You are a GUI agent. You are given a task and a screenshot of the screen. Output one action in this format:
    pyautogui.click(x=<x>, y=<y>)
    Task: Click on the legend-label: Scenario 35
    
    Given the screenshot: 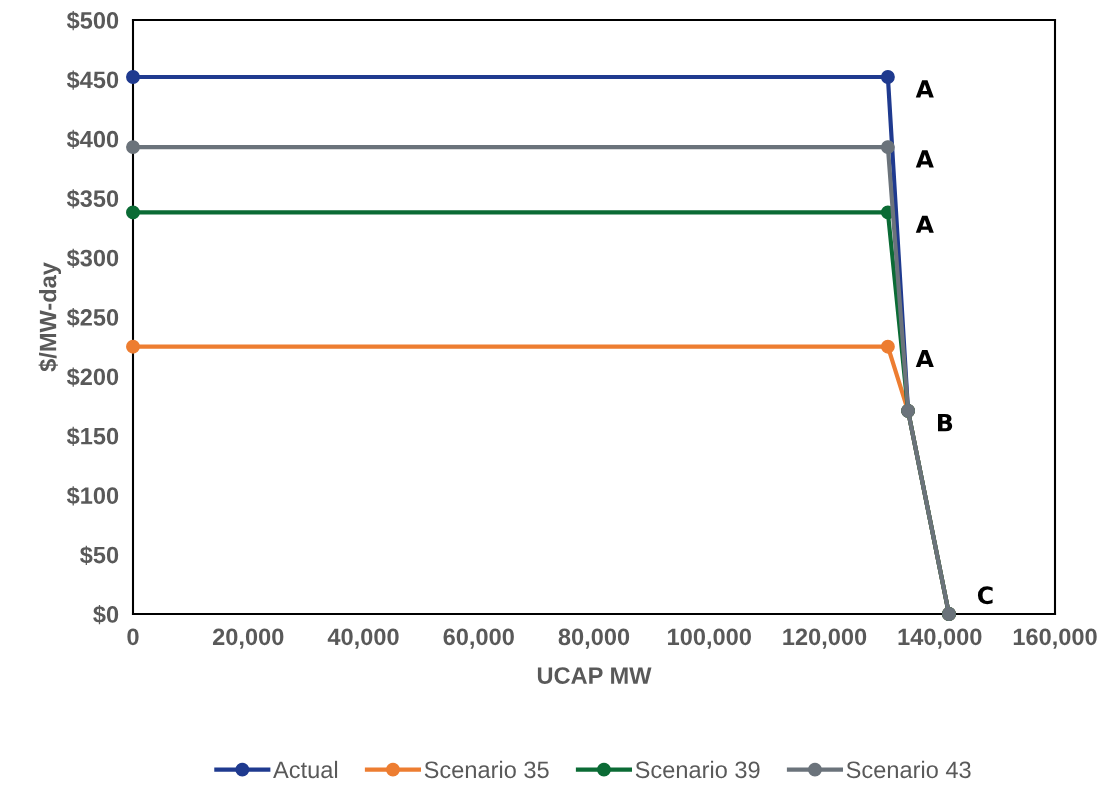 What is the action you would take?
    pyautogui.click(x=486, y=769)
    